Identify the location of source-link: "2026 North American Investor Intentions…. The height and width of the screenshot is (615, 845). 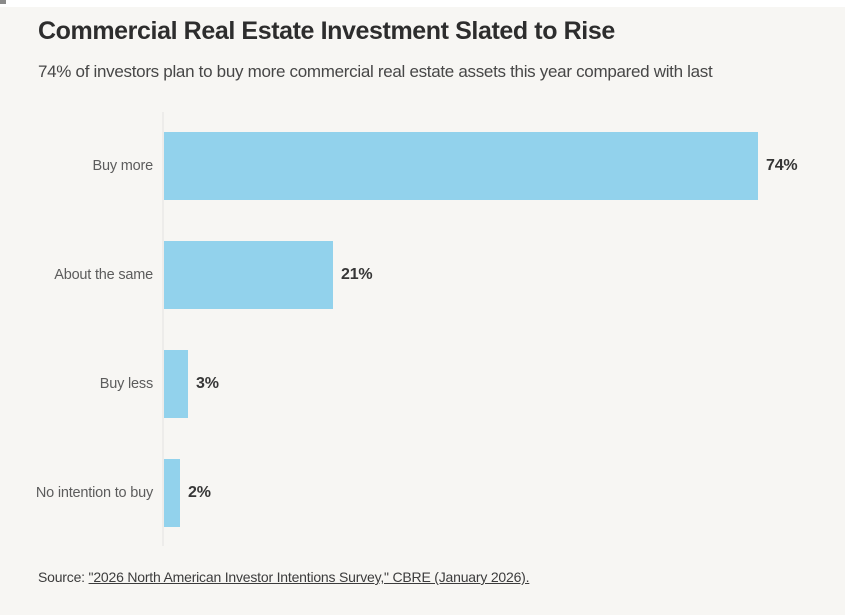
(309, 577).